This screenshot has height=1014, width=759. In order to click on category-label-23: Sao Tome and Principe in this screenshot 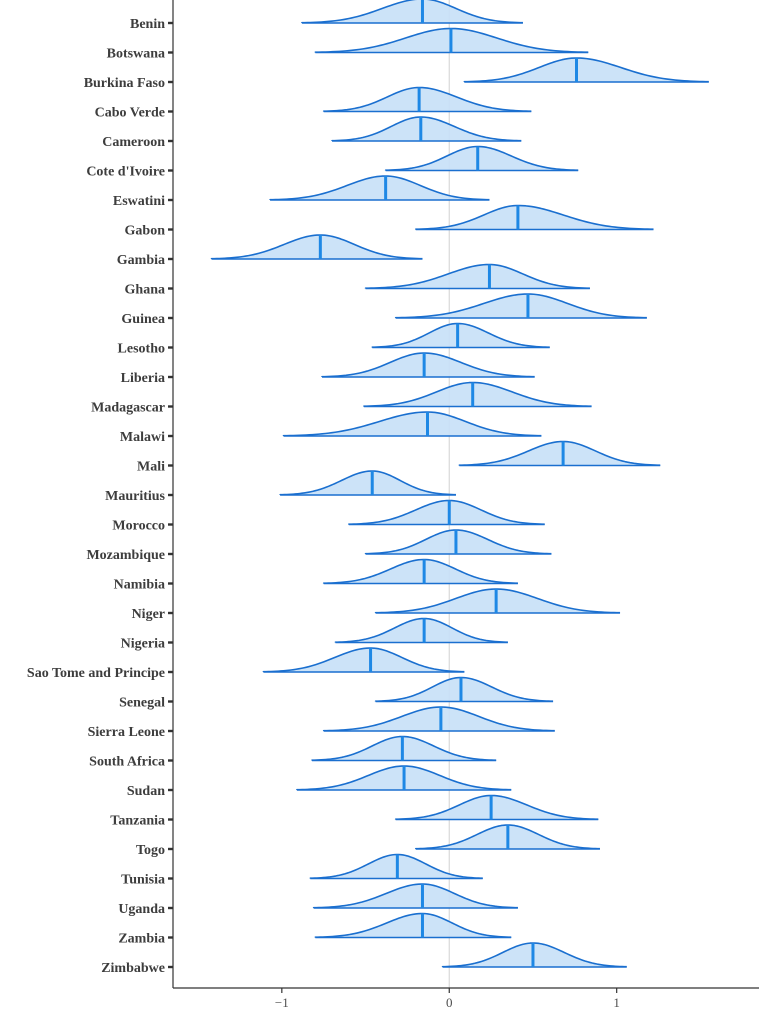, I will do `click(96, 673)`.